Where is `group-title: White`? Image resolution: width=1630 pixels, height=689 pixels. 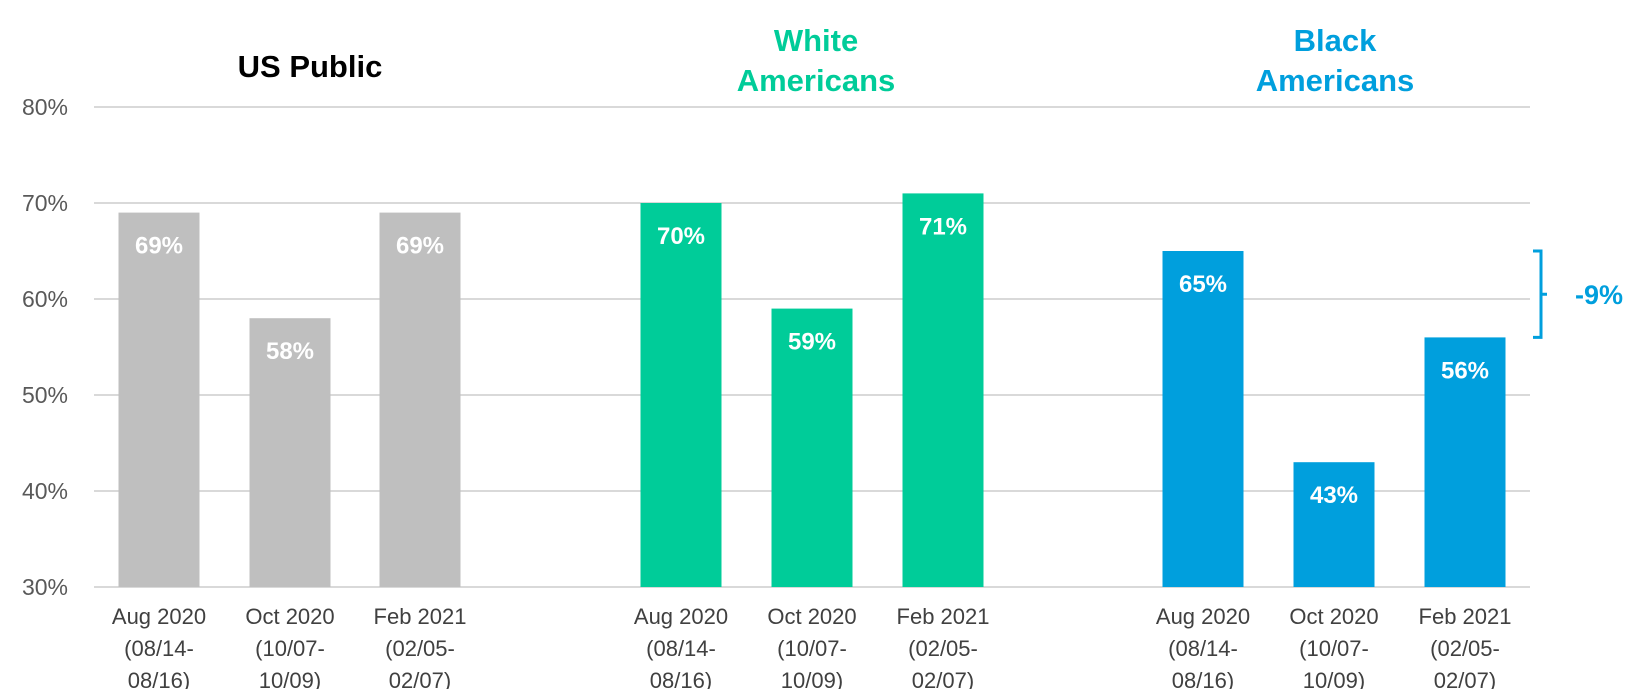
group-title: White is located at coordinates (816, 40).